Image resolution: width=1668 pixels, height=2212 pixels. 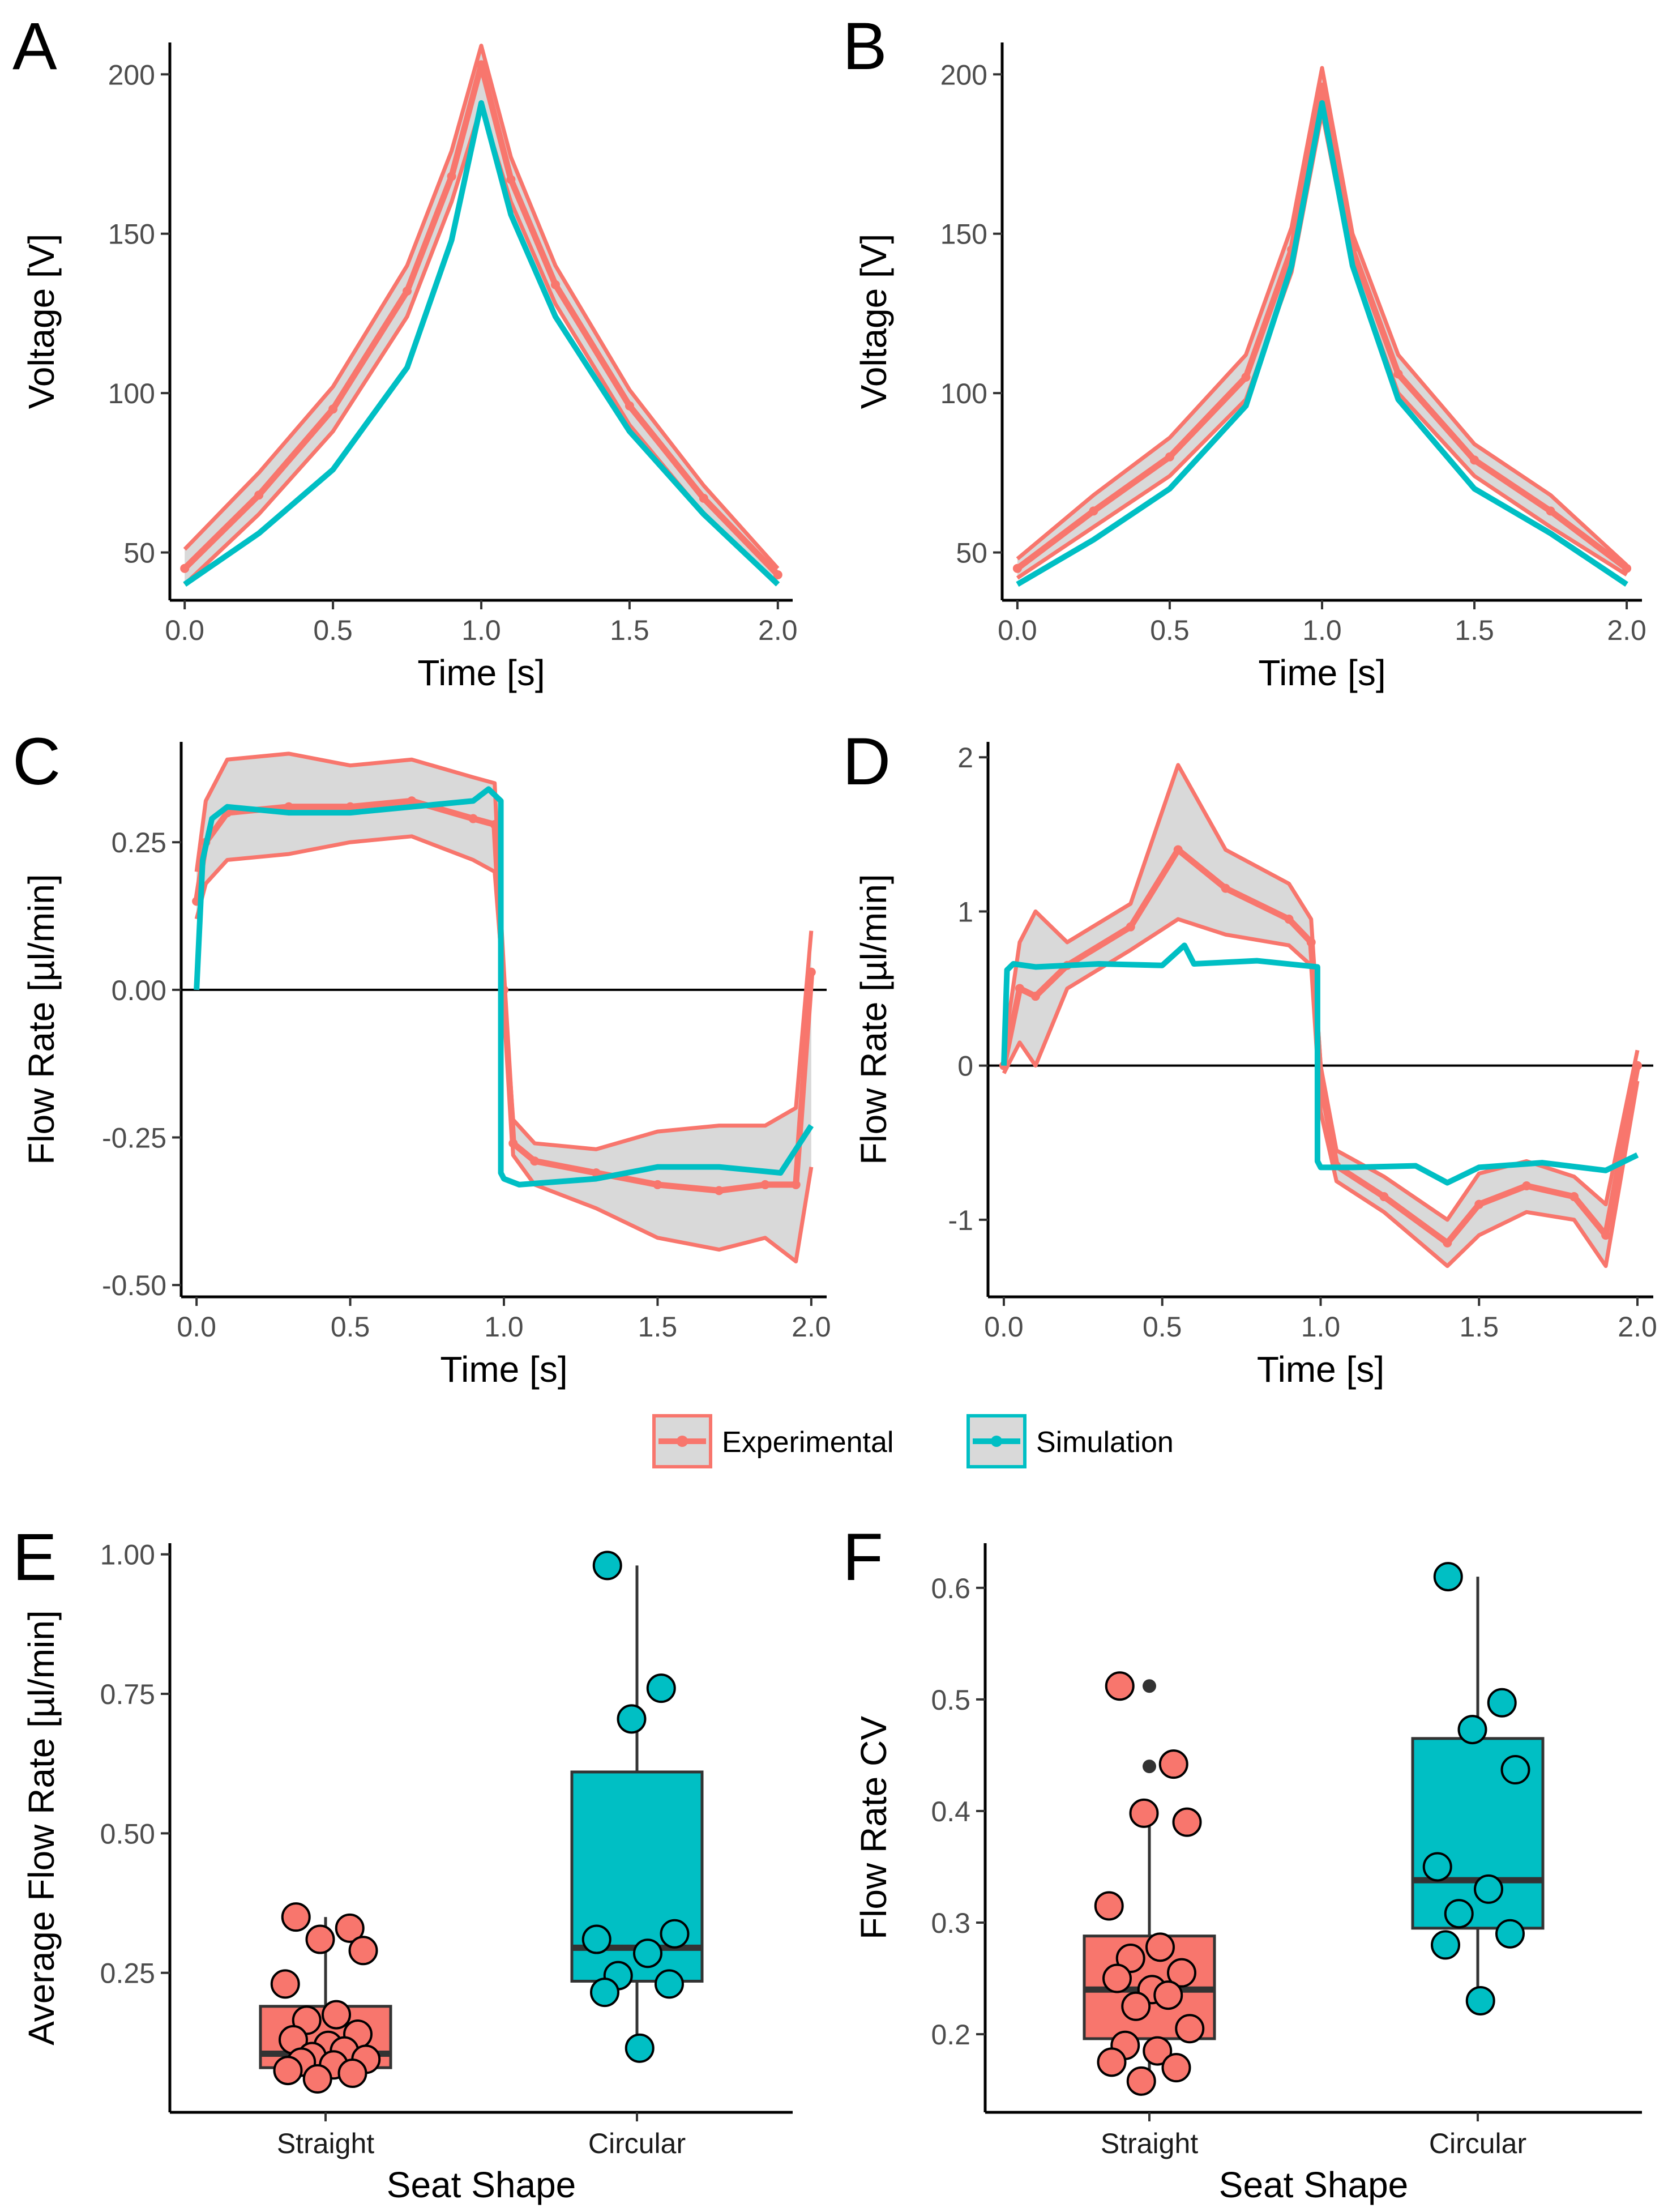 I want to click on y-axis-title: Flow Rate [µl/min], so click(x=41, y=1019).